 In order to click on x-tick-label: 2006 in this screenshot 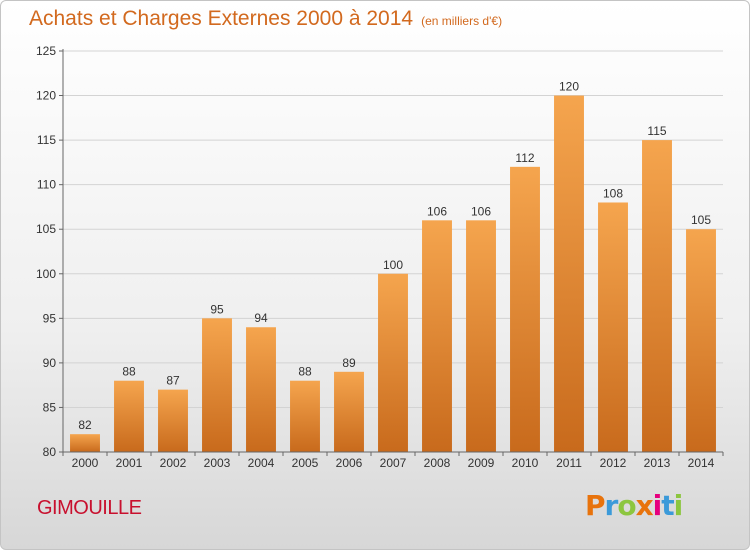, I will do `click(349, 463)`.